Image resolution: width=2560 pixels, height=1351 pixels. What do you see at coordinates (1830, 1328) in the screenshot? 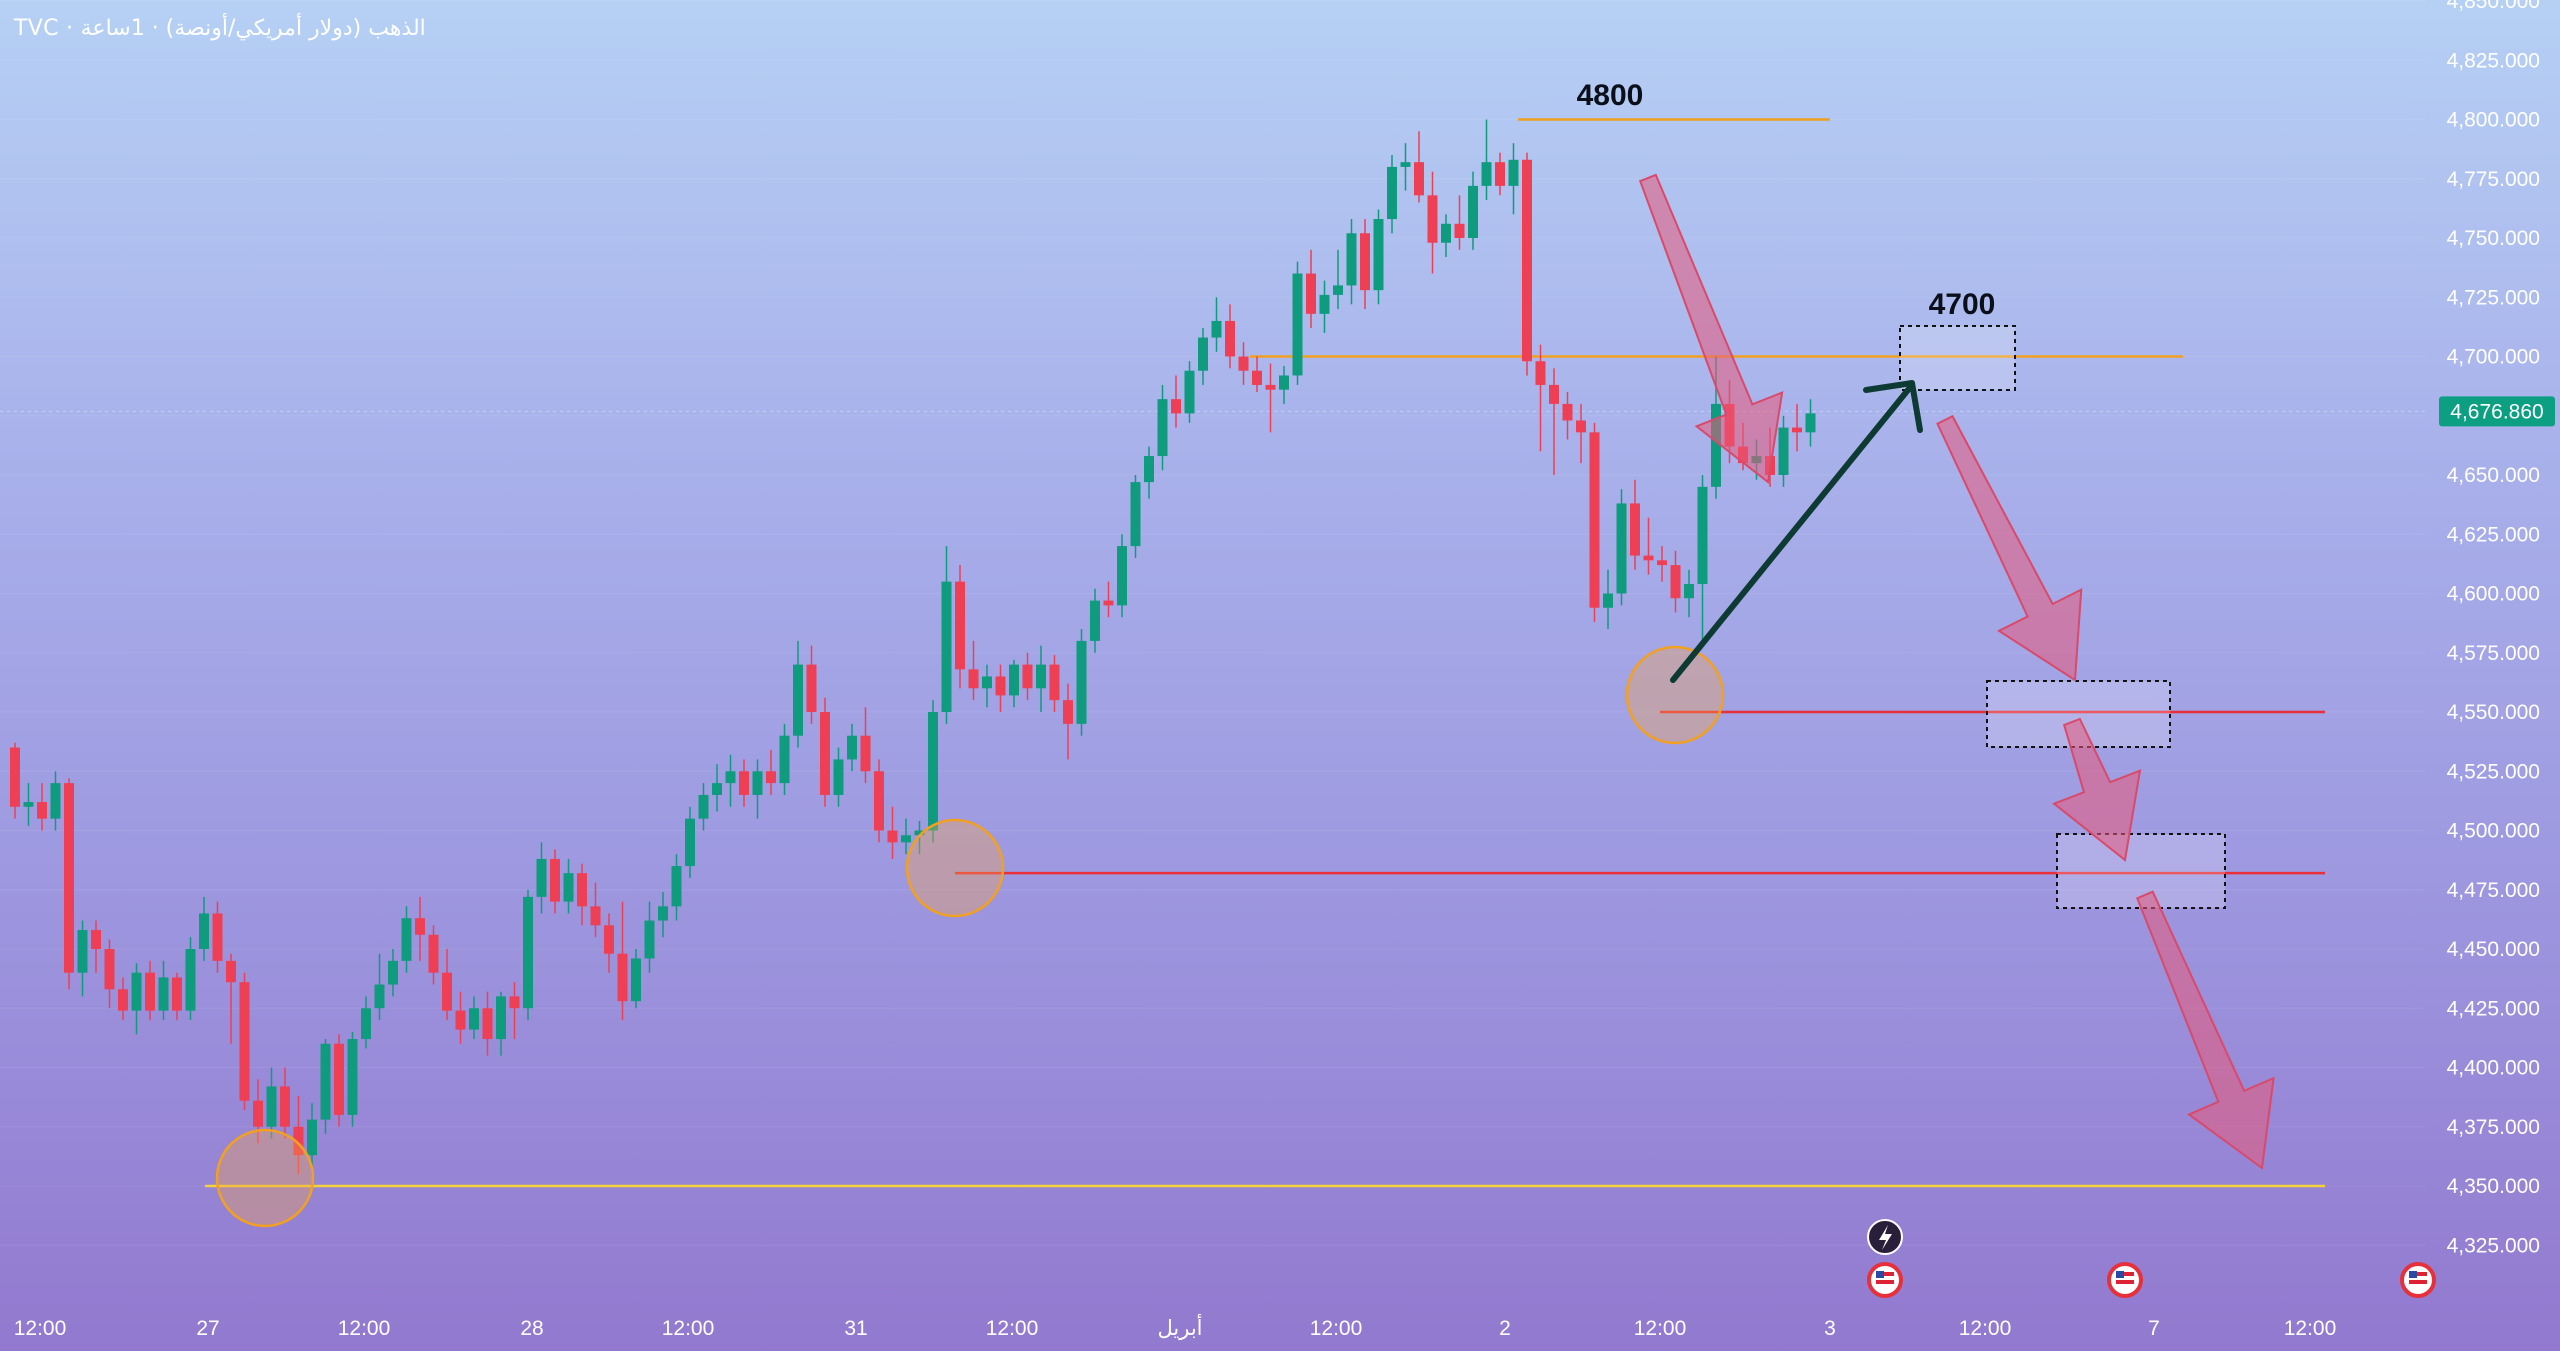
I see `time-tick: 3` at bounding box center [1830, 1328].